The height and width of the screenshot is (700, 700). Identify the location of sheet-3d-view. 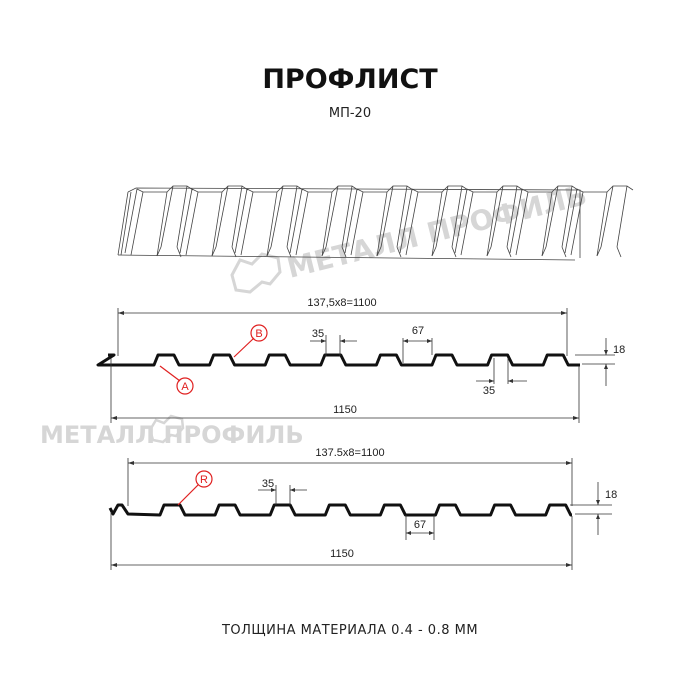
(375, 223).